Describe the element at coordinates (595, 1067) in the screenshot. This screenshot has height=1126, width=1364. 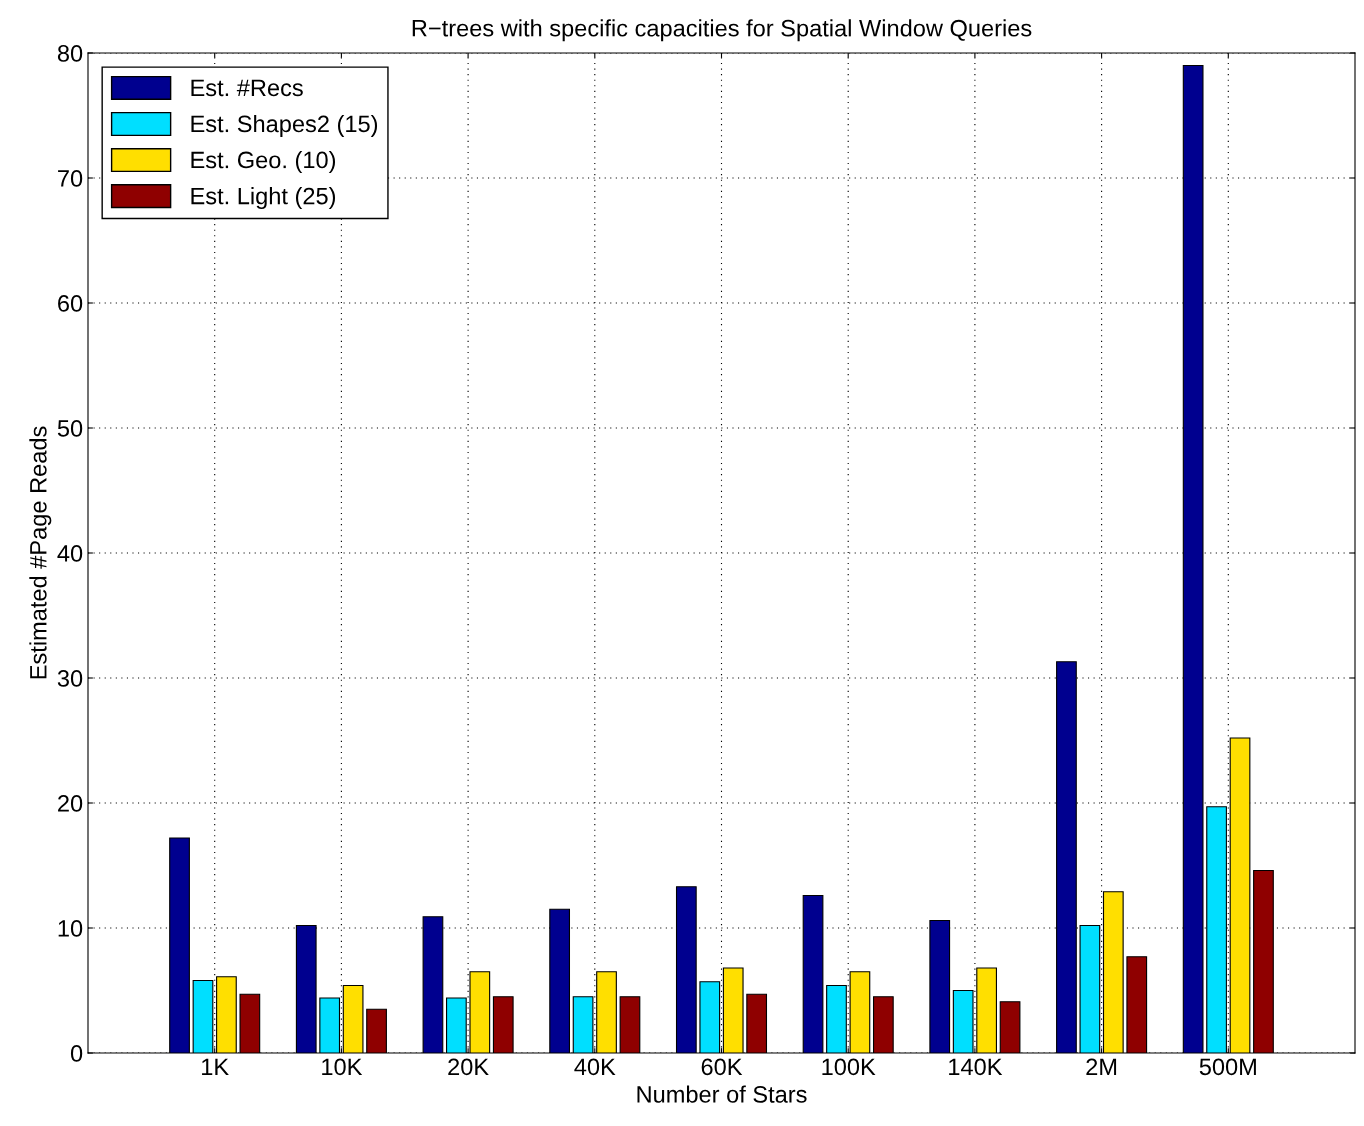
I see `x-tick-label: 40K` at that location.